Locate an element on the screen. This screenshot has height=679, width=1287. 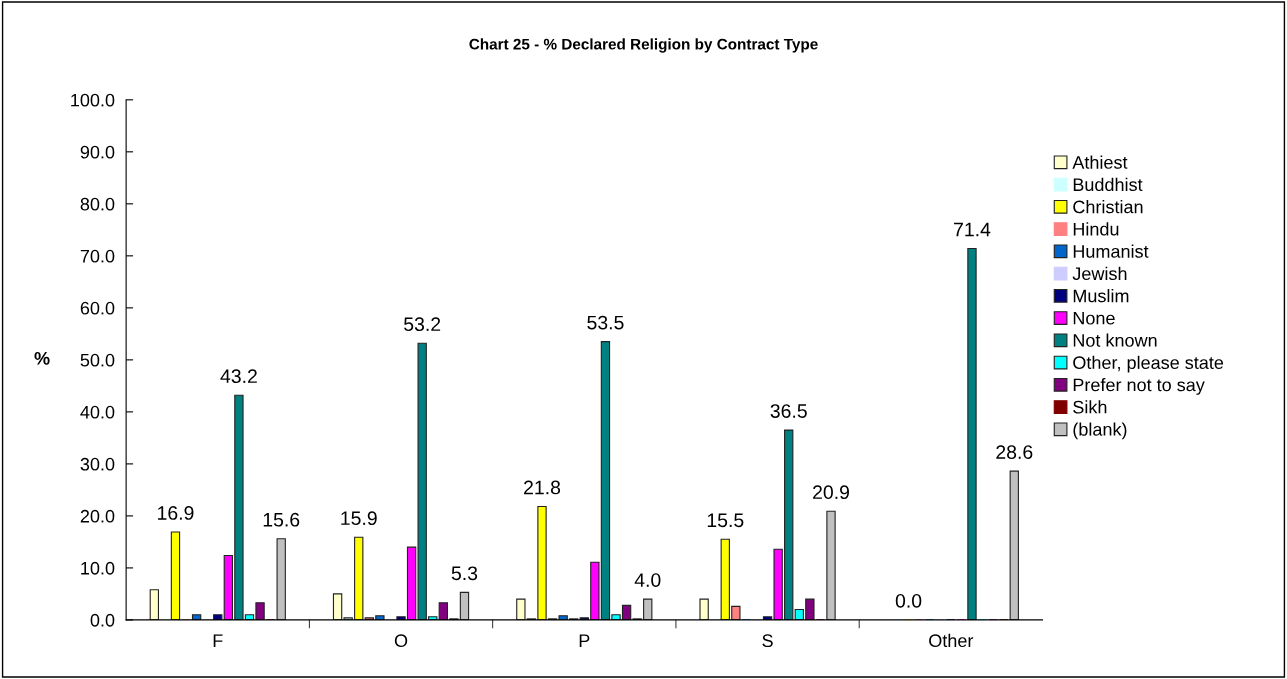
y-tick-label: 60.0 is located at coordinates (97, 308).